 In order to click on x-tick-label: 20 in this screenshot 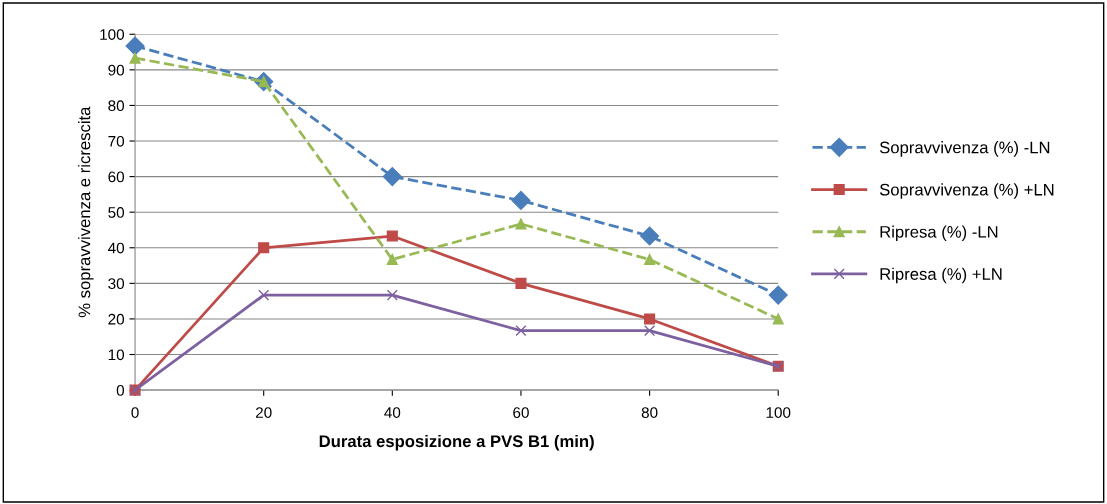, I will do `click(263, 412)`.